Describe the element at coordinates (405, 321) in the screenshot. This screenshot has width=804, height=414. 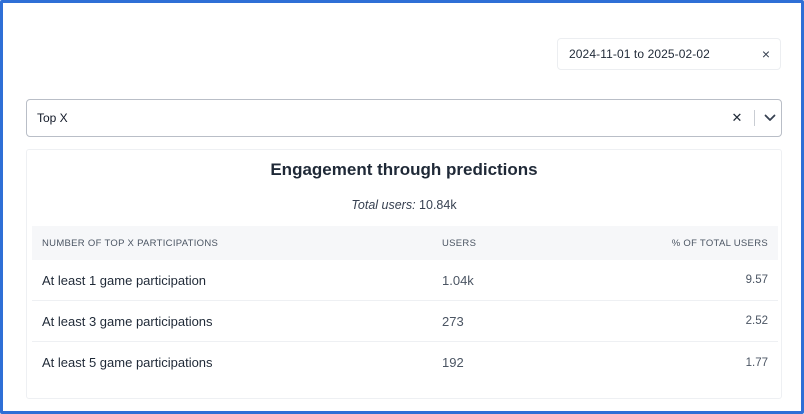
I see `table-row: At least 3 game participations 273 2.52` at that location.